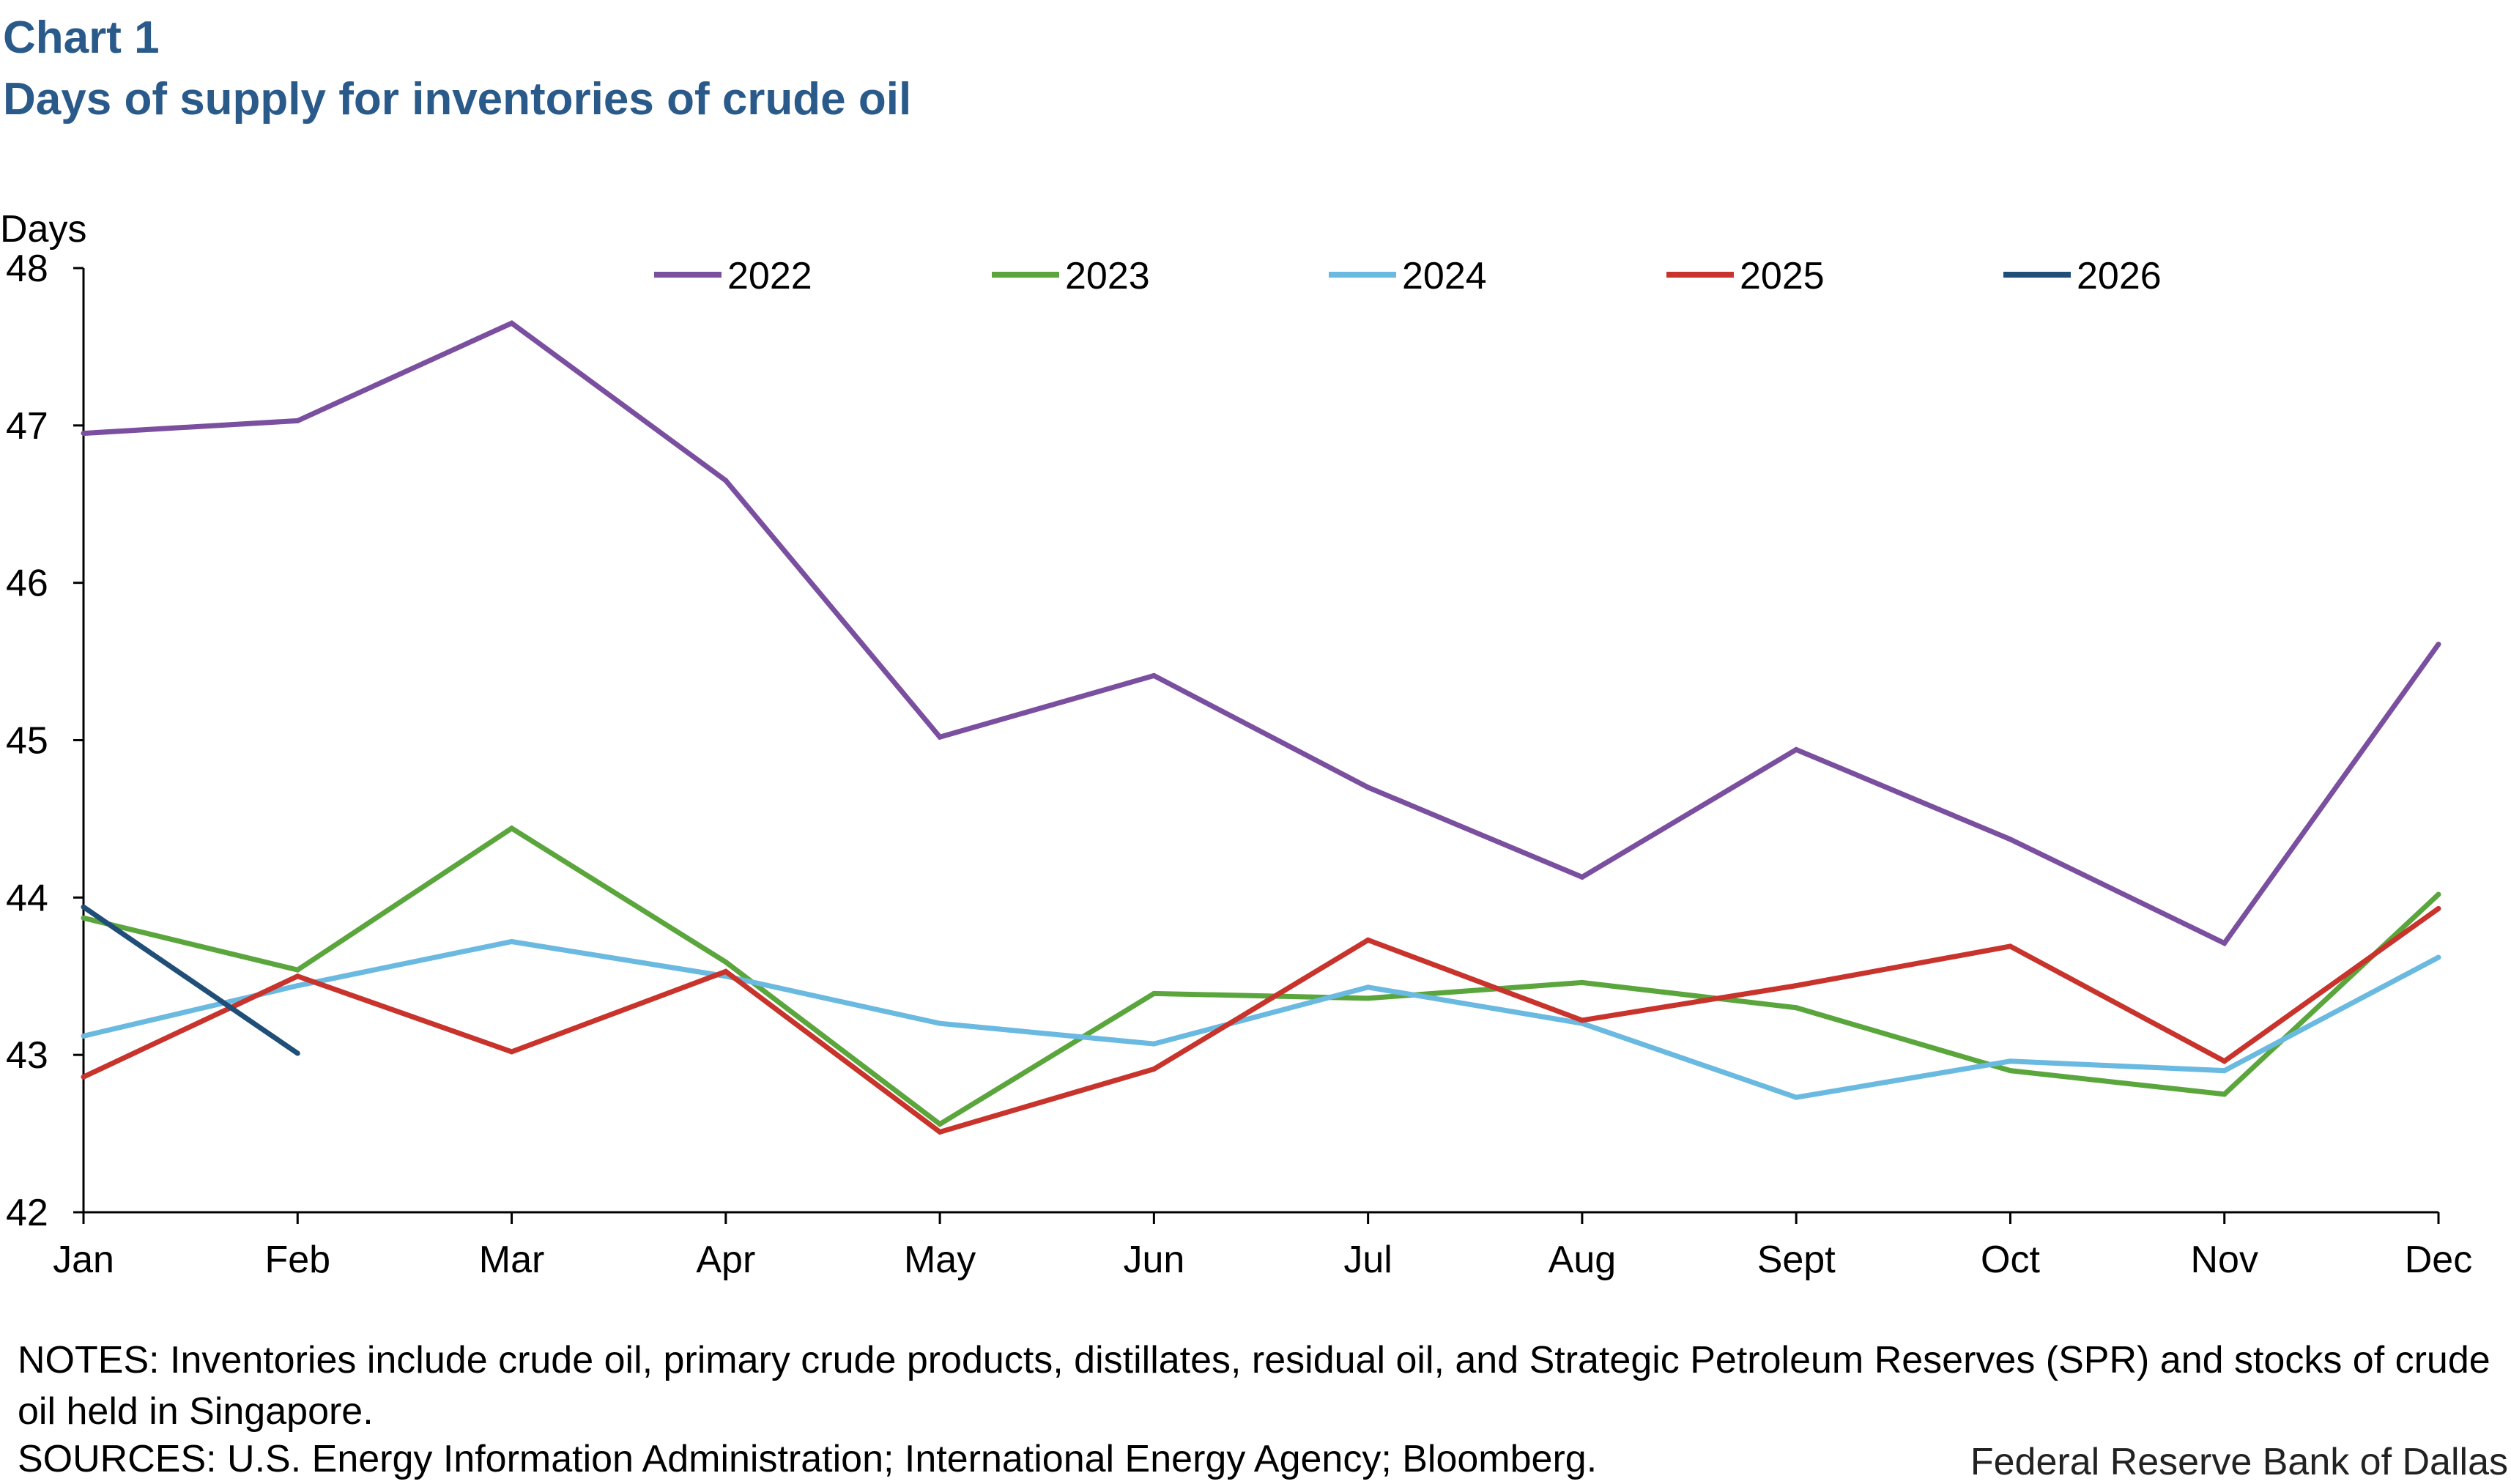 This screenshot has height=1484, width=2511. I want to click on x-tick-label: Apr, so click(726, 1260).